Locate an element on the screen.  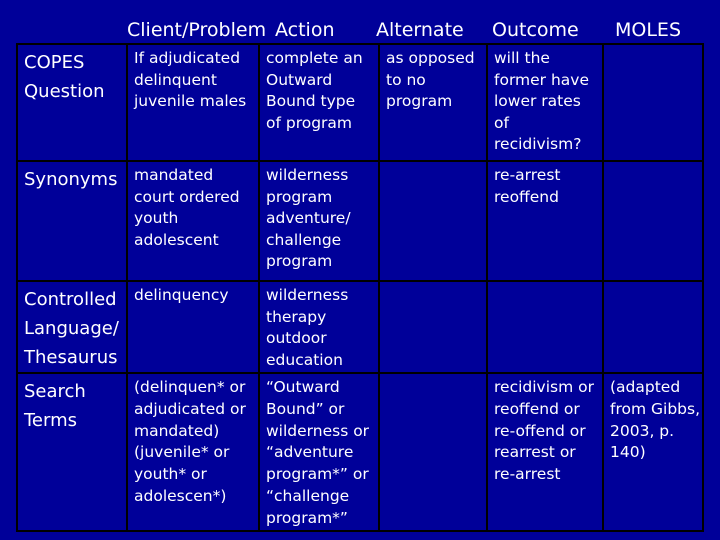
row-label-line: COPES is located at coordinates (54, 62).